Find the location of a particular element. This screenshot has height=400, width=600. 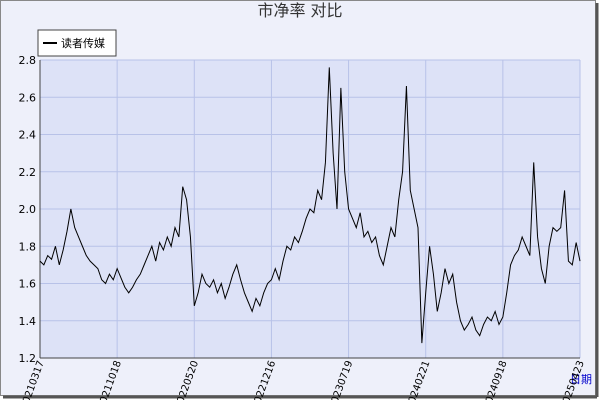

y-tick-label: 2.4 is located at coordinates (28, 135).